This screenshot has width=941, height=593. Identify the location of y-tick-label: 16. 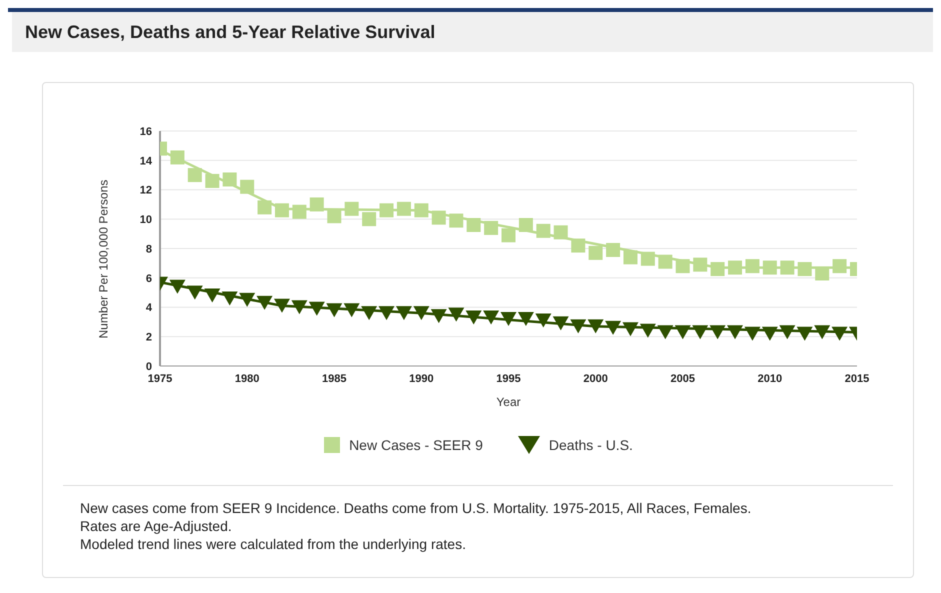
(146, 132).